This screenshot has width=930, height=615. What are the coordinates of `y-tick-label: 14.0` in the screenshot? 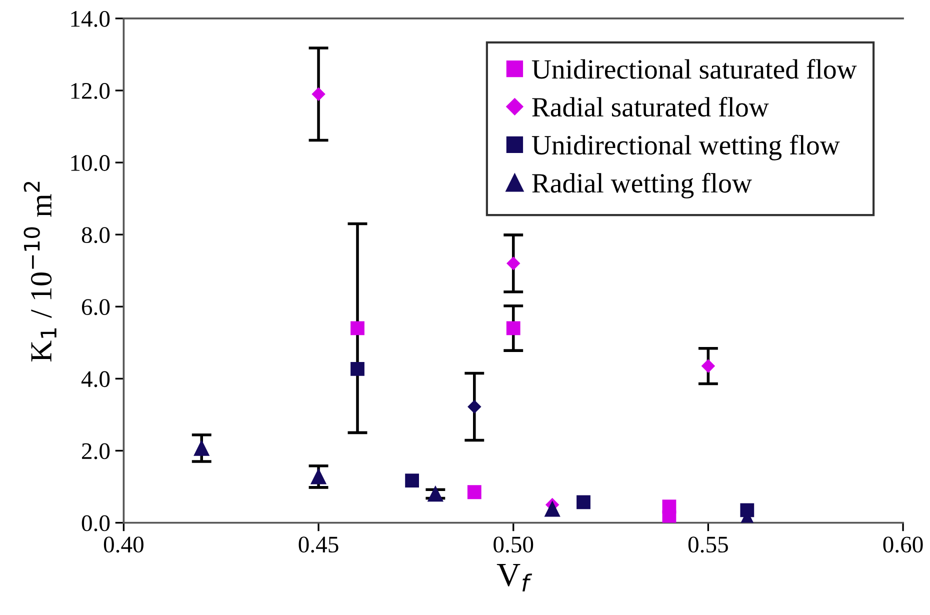 It's located at (90, 18).